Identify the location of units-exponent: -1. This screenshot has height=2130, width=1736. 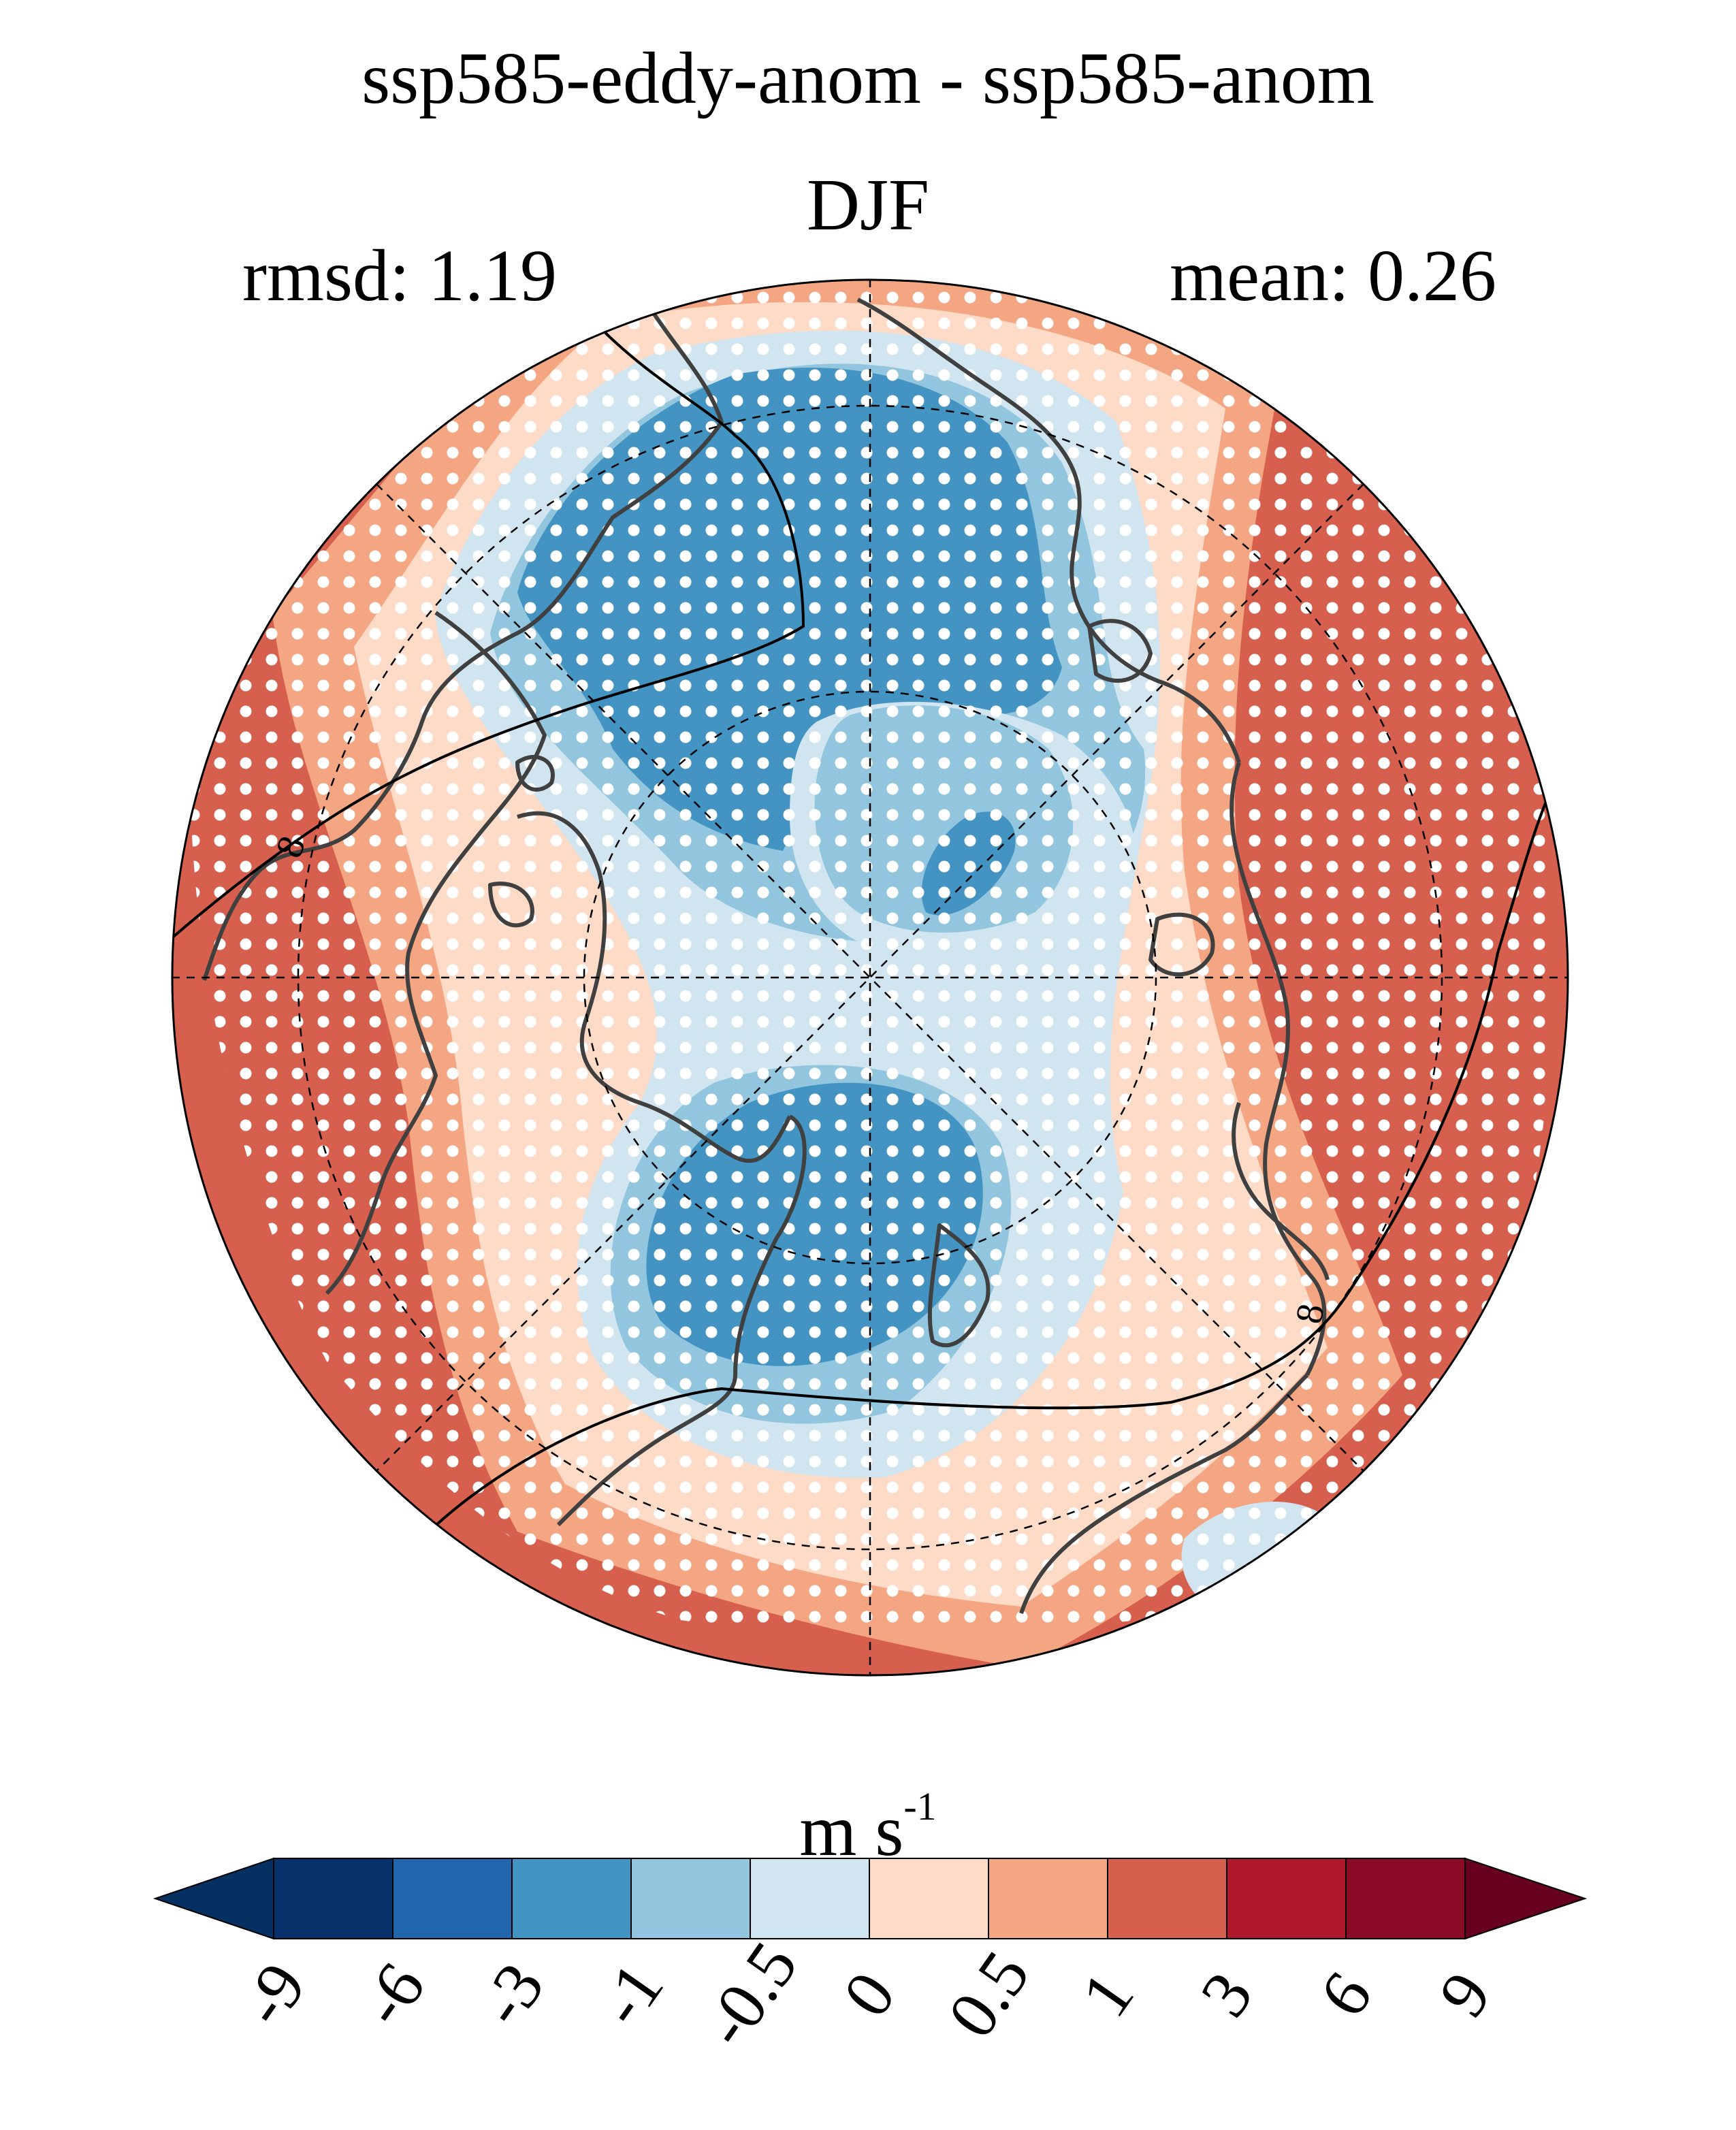
(920, 1806).